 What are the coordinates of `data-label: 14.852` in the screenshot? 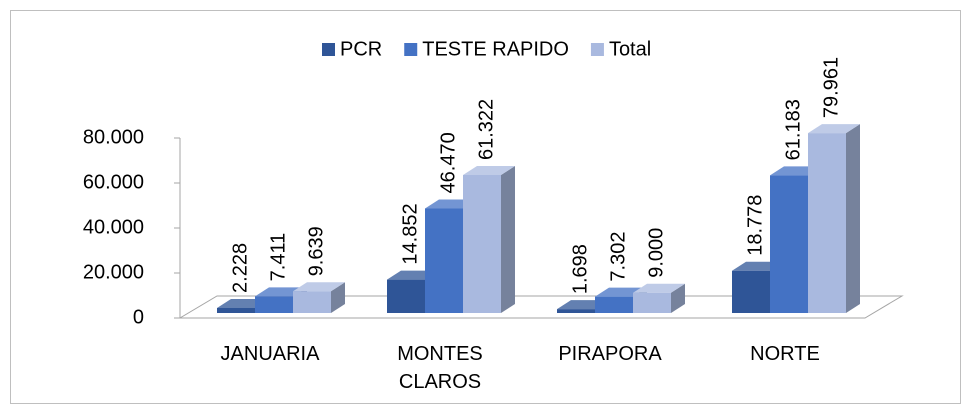 It's located at (410, 233).